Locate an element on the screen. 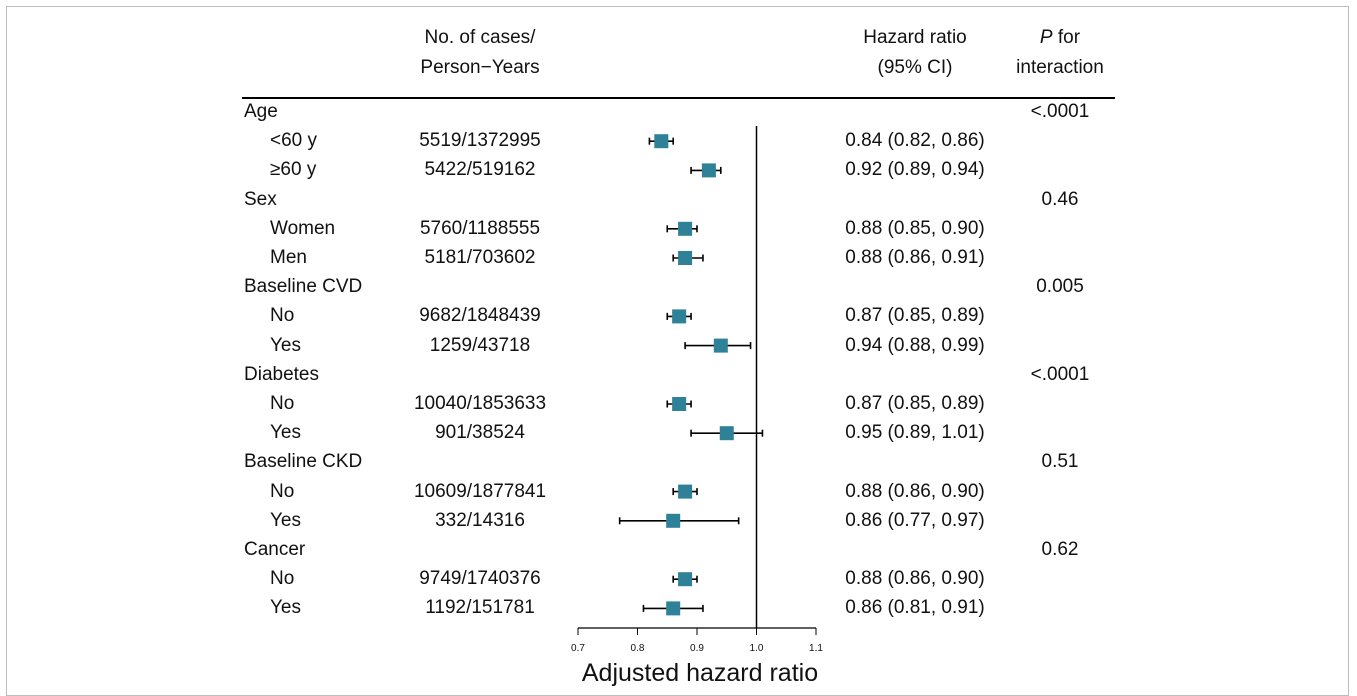 Image resolution: width=1357 pixels, height=696 pixels. hazard-ratio-text: 0.92 (0.89, 0.94) is located at coordinates (915, 170).